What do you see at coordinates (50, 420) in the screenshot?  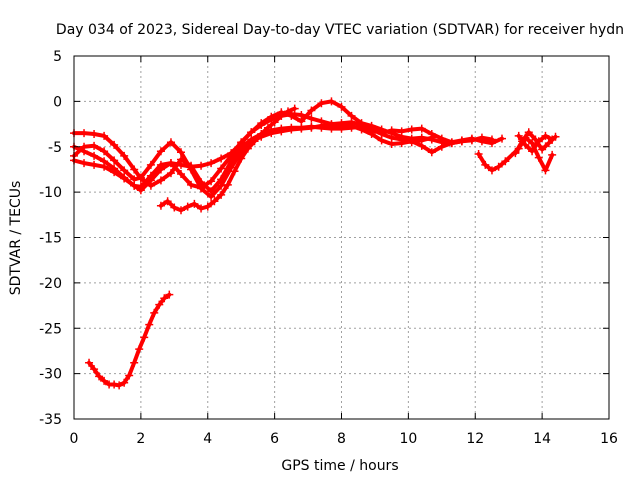 I see `y-tick-label: -35` at bounding box center [50, 420].